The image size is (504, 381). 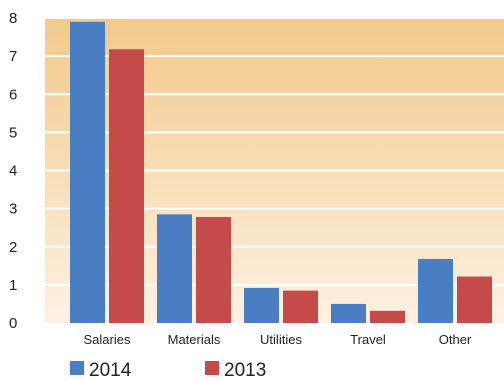 I want to click on y-tick-label: 1, so click(x=13, y=285).